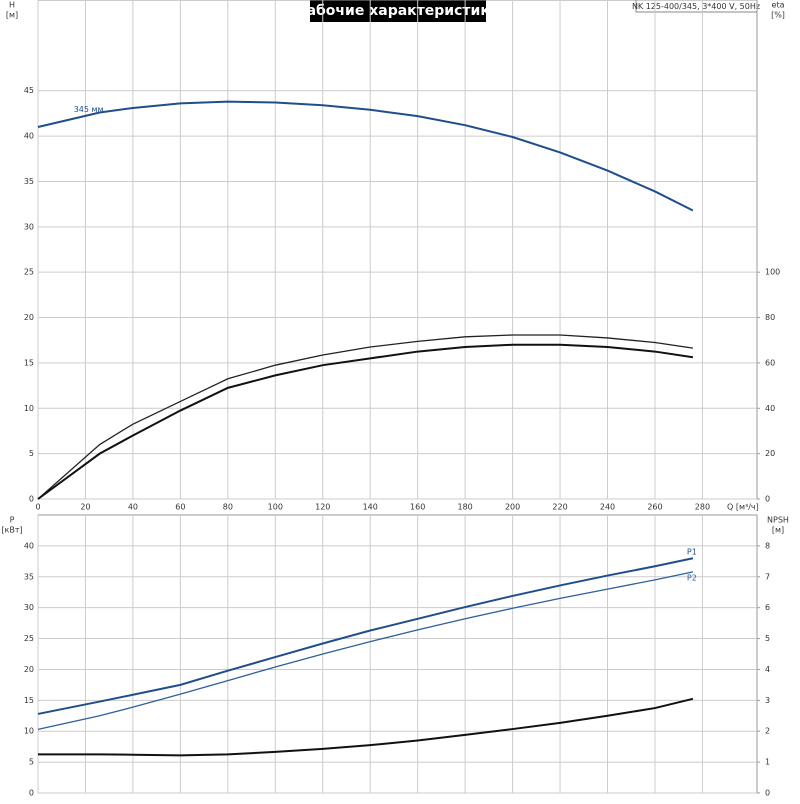 This screenshot has height=804, width=800. I want to click on x-tick-label: 40, so click(133, 507).